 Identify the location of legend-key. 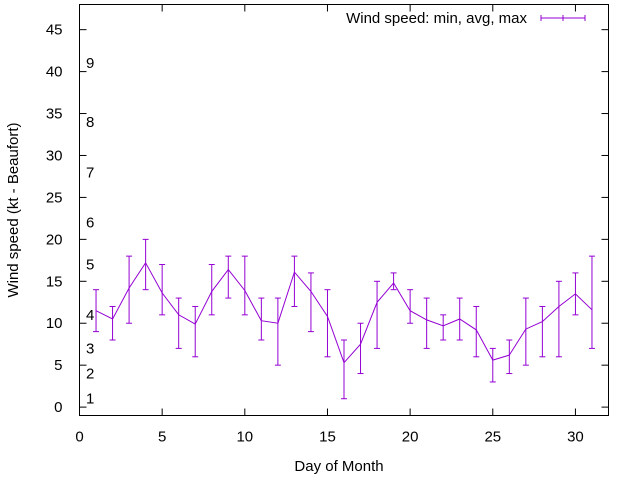
(563, 18).